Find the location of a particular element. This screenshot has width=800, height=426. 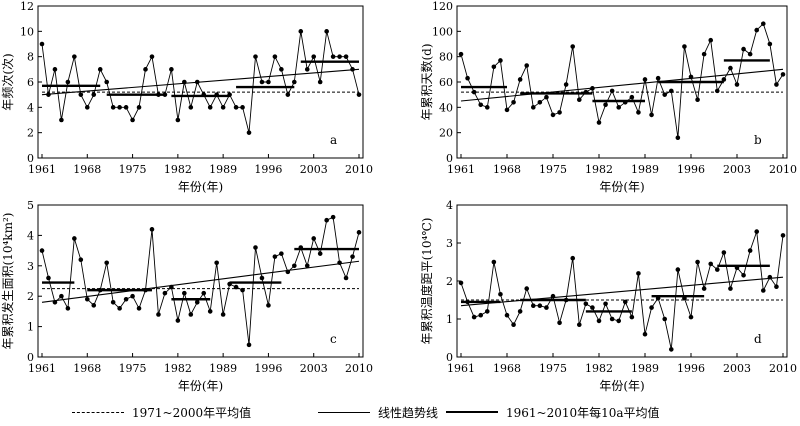

y-axis-label: 年累积发生面积(10⁴km²) is located at coordinates (7, 281).